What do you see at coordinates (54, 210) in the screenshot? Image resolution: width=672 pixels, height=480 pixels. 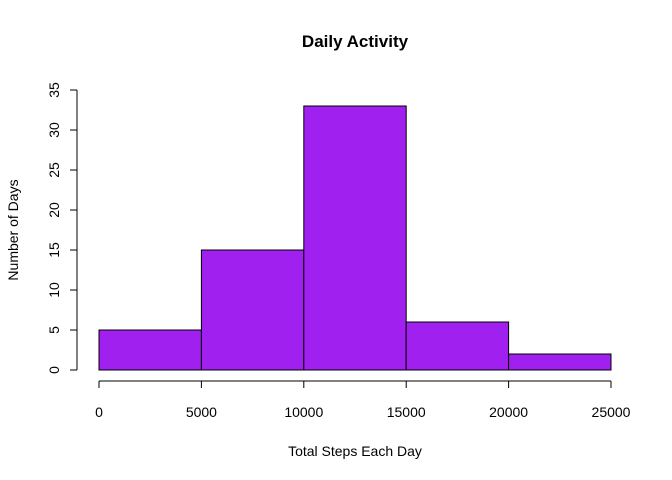 I see `y-tick-label-4: 20` at bounding box center [54, 210].